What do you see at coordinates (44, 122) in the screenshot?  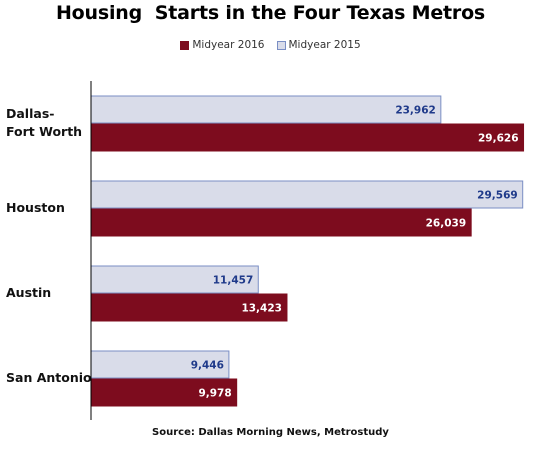 I see `category-label: Dallas-Fort Worth` at bounding box center [44, 122].